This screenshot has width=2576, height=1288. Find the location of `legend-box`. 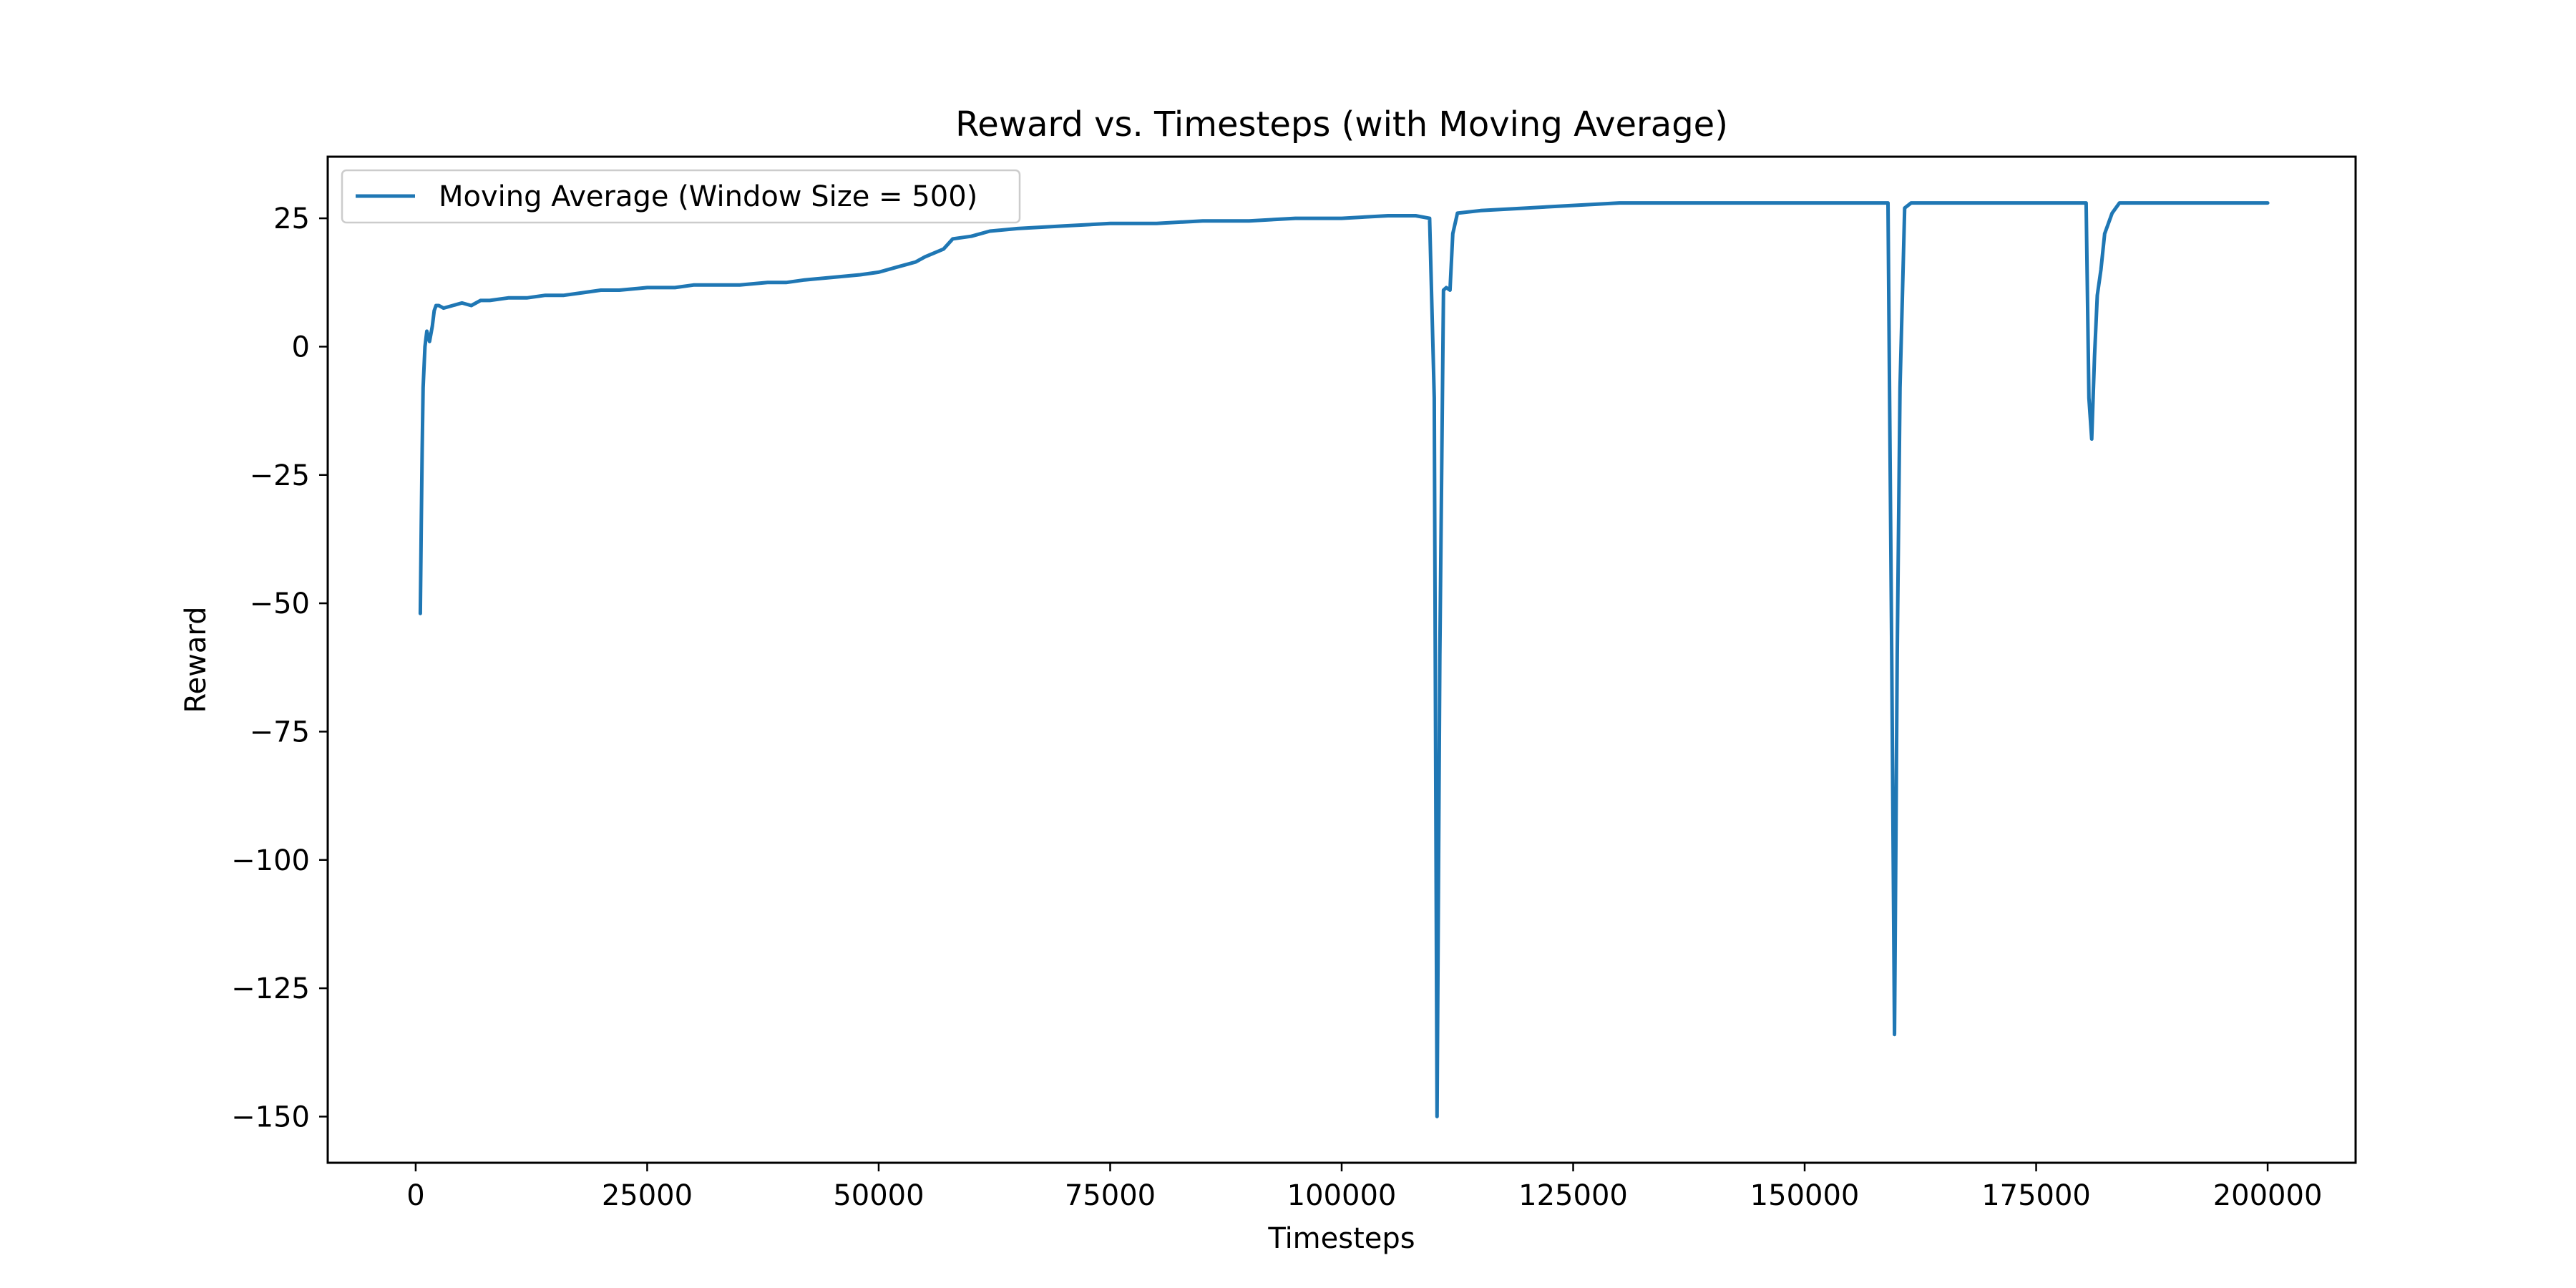

legend-box is located at coordinates (681, 196).